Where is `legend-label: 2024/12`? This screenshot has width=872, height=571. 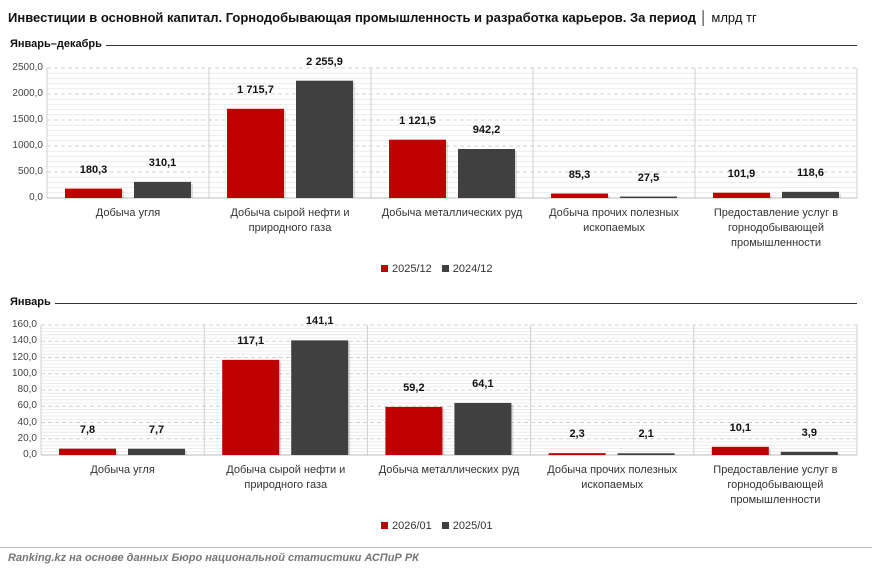 legend-label: 2024/12 is located at coordinates (472, 269).